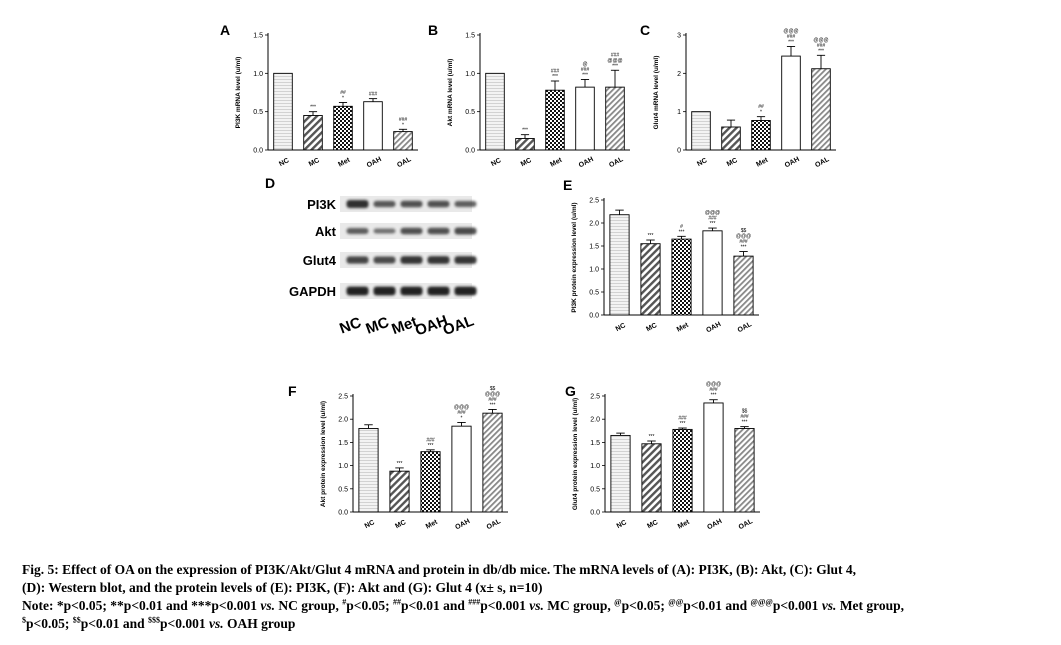 The height and width of the screenshot is (645, 1061). I want to click on blot-lane-label: OAL, so click(459, 325).